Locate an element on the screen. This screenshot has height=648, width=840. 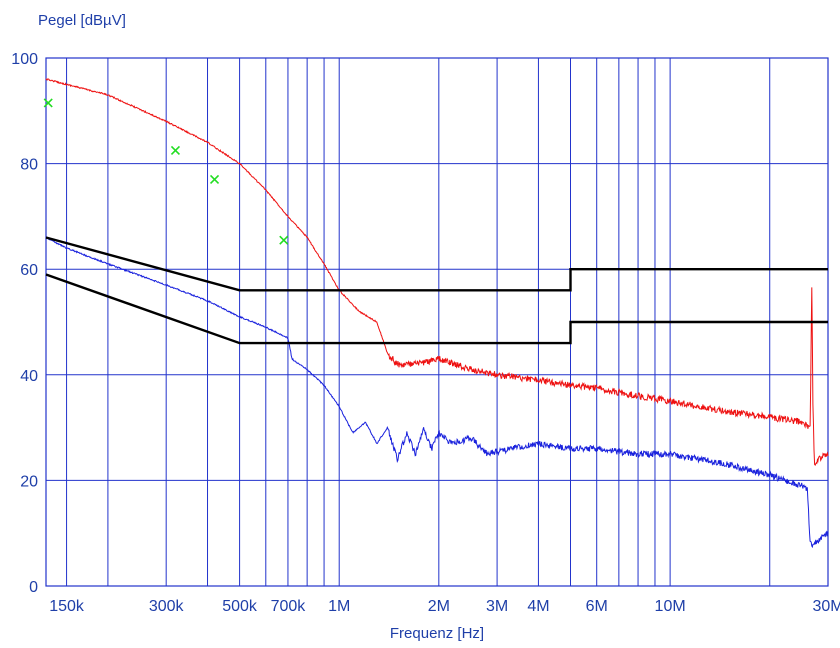
y-tick-label-1: 20 is located at coordinates (29, 481).